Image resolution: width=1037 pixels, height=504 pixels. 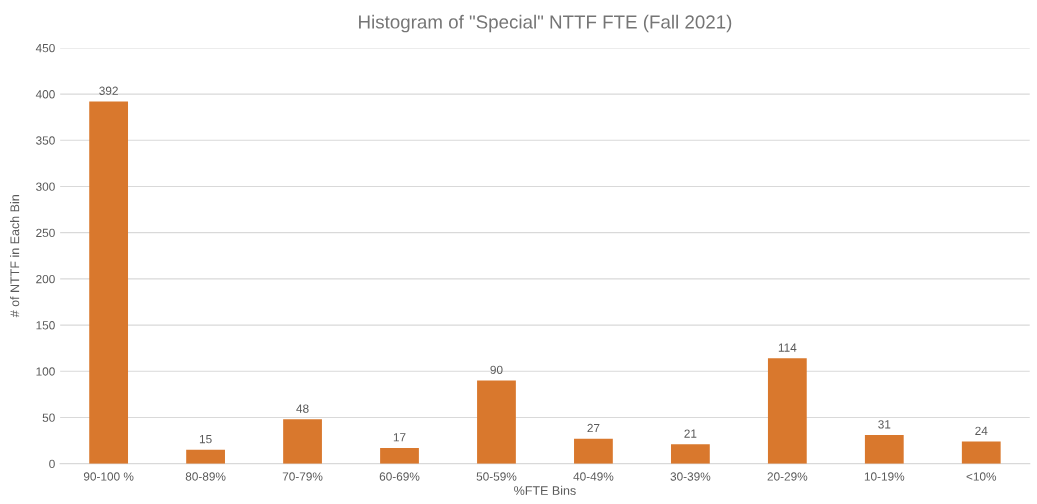 I want to click on x-tick-label: <10%, so click(x=981, y=476).